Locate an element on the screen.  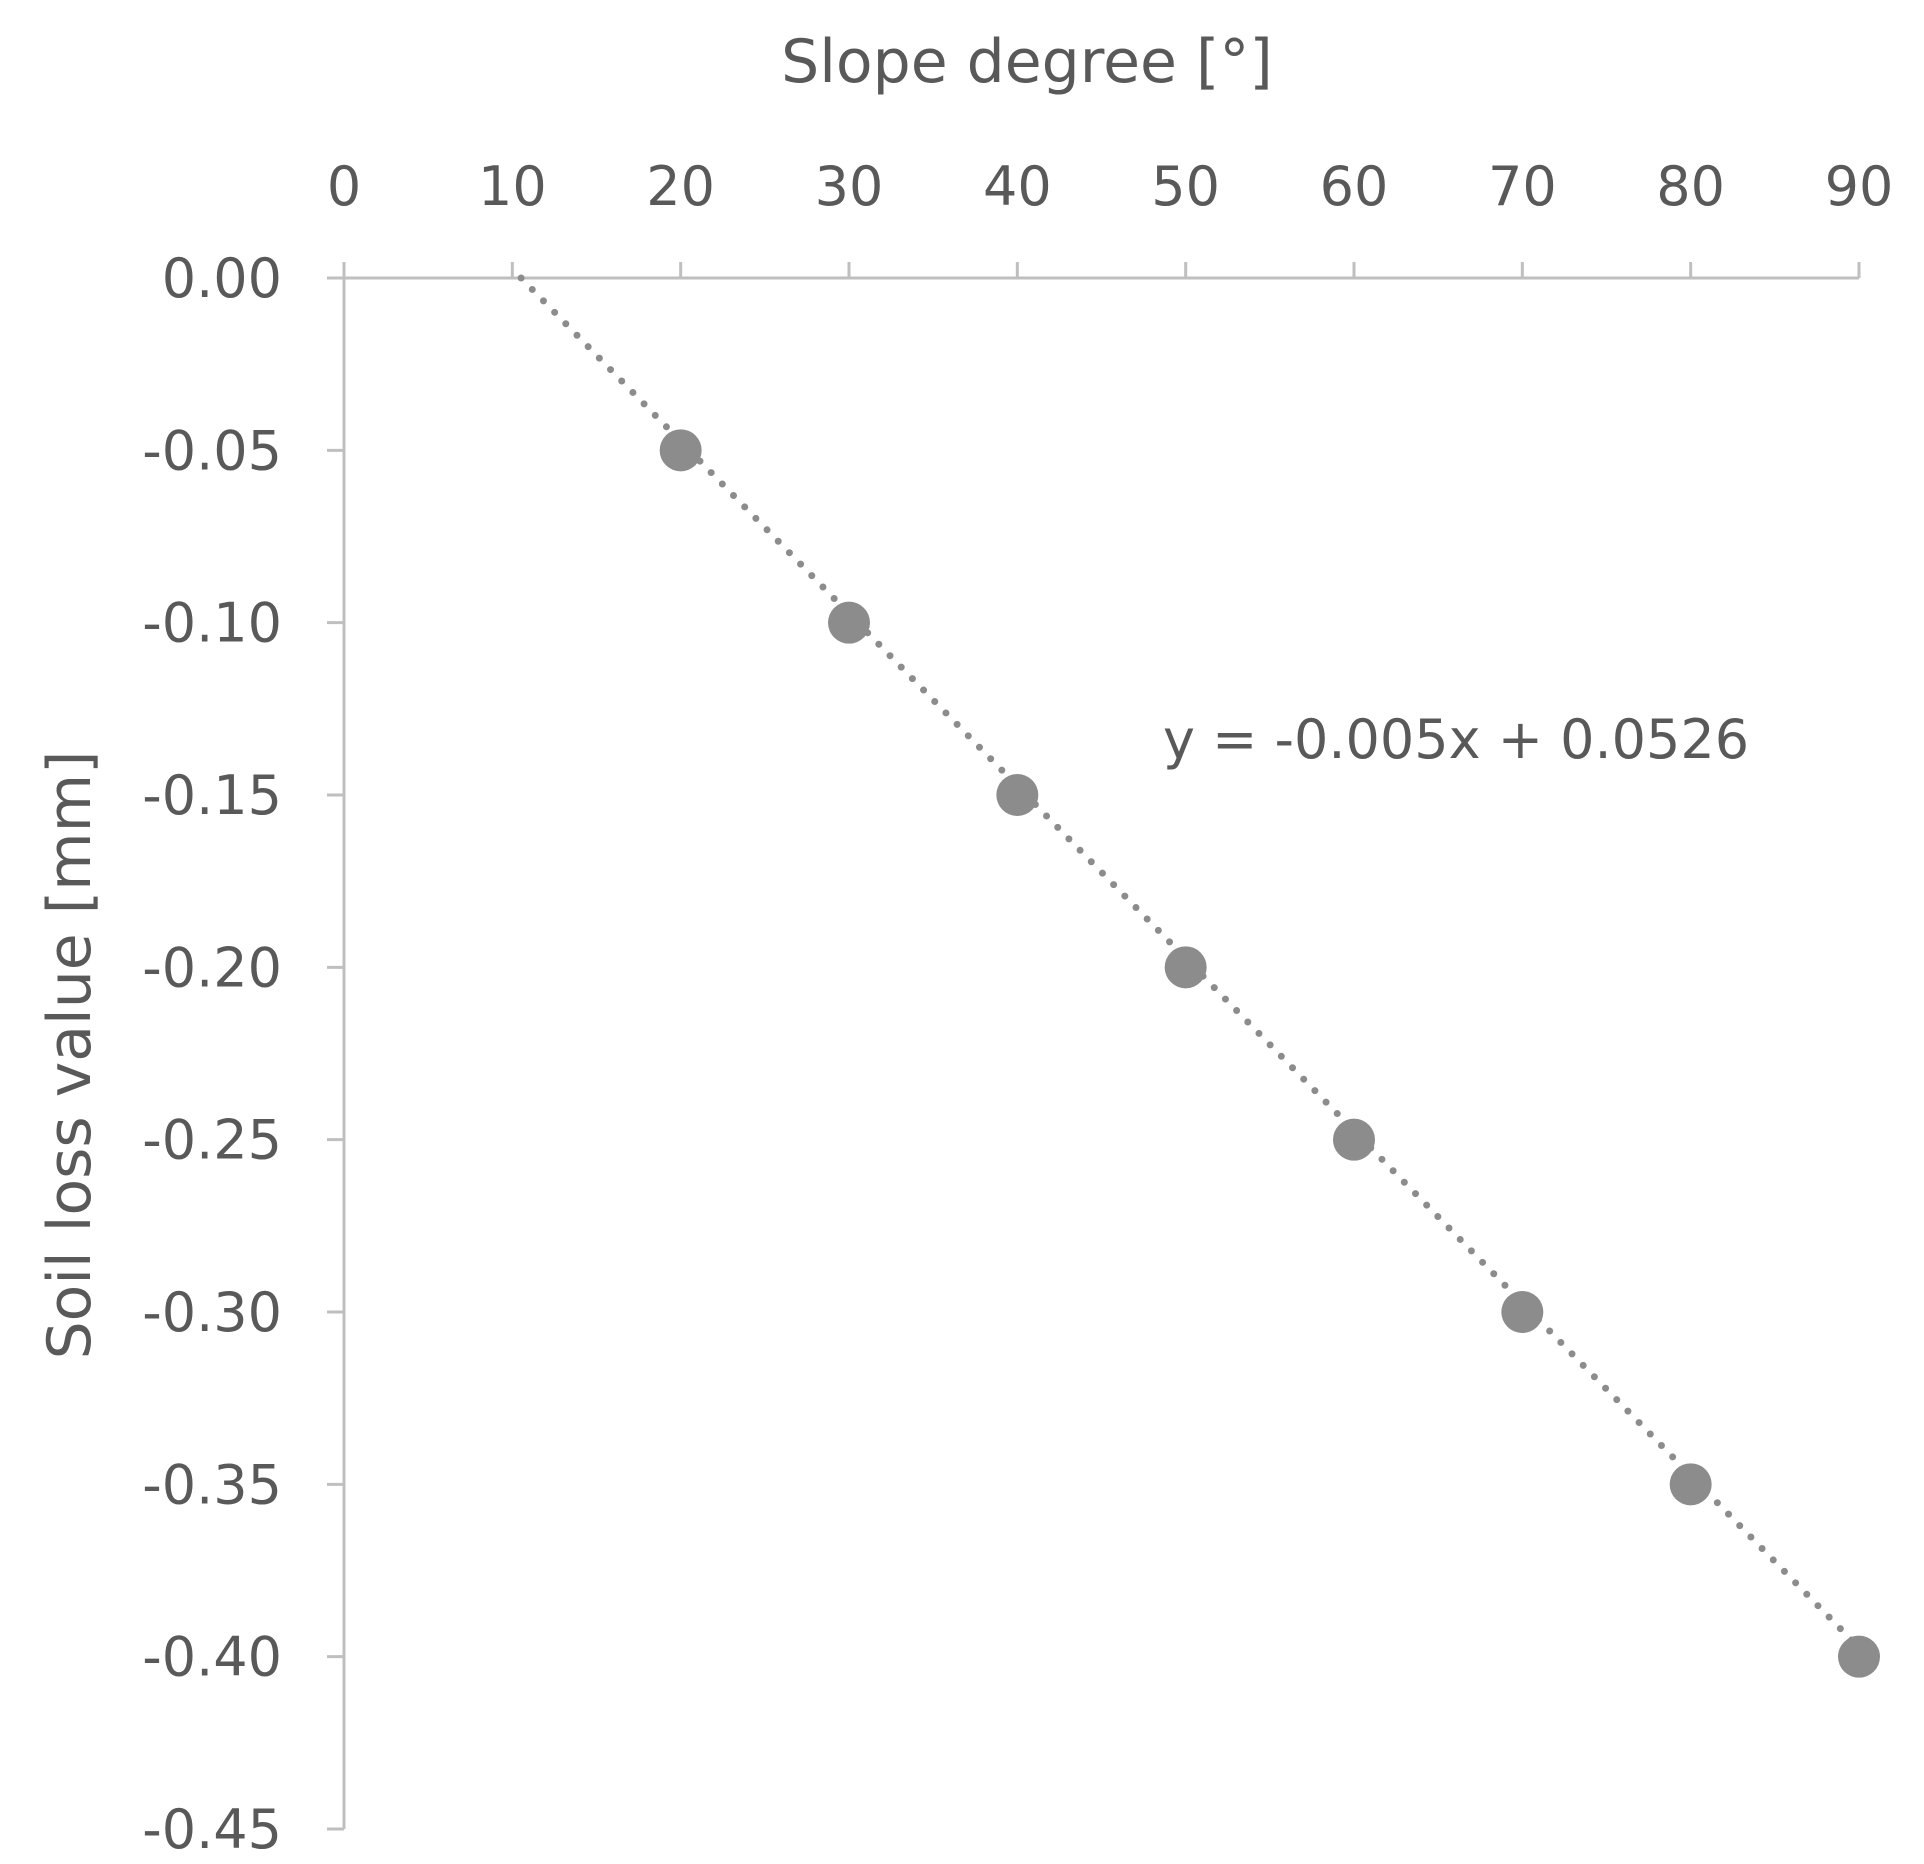
y-tick-label: -0.25 is located at coordinates (212, 1140).